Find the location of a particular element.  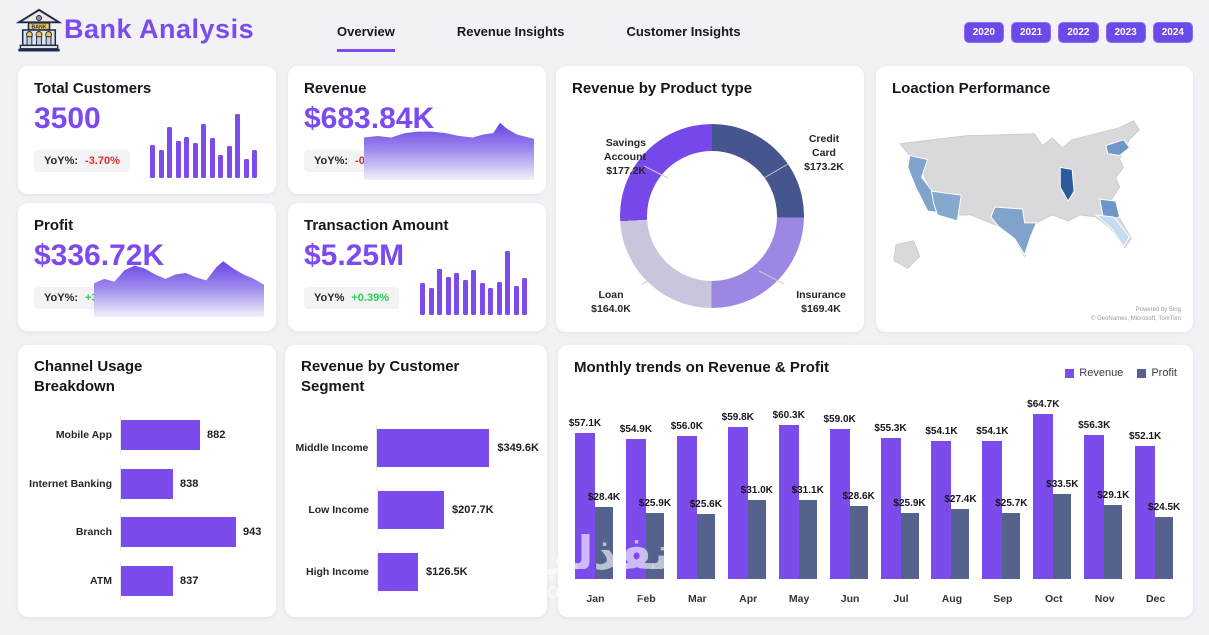

kpi-card-transaction-amount: Transaction Amount $5.25M YoY% +0.39% is located at coordinates (417, 267).